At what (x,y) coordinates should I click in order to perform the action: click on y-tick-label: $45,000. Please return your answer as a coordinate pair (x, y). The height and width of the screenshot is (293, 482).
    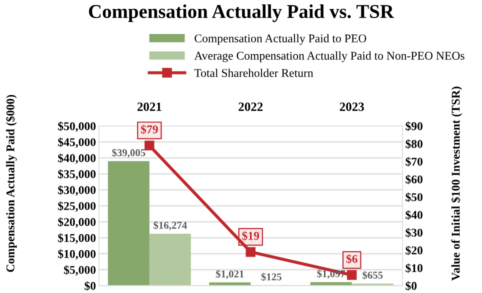
    Looking at the image, I should click on (77, 143).